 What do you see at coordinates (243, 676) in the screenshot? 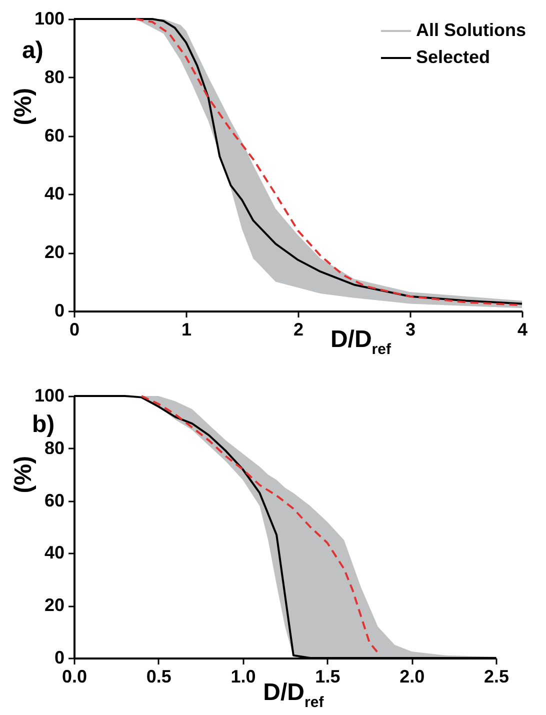
I see `x-tick-label: 1.0` at bounding box center [243, 676].